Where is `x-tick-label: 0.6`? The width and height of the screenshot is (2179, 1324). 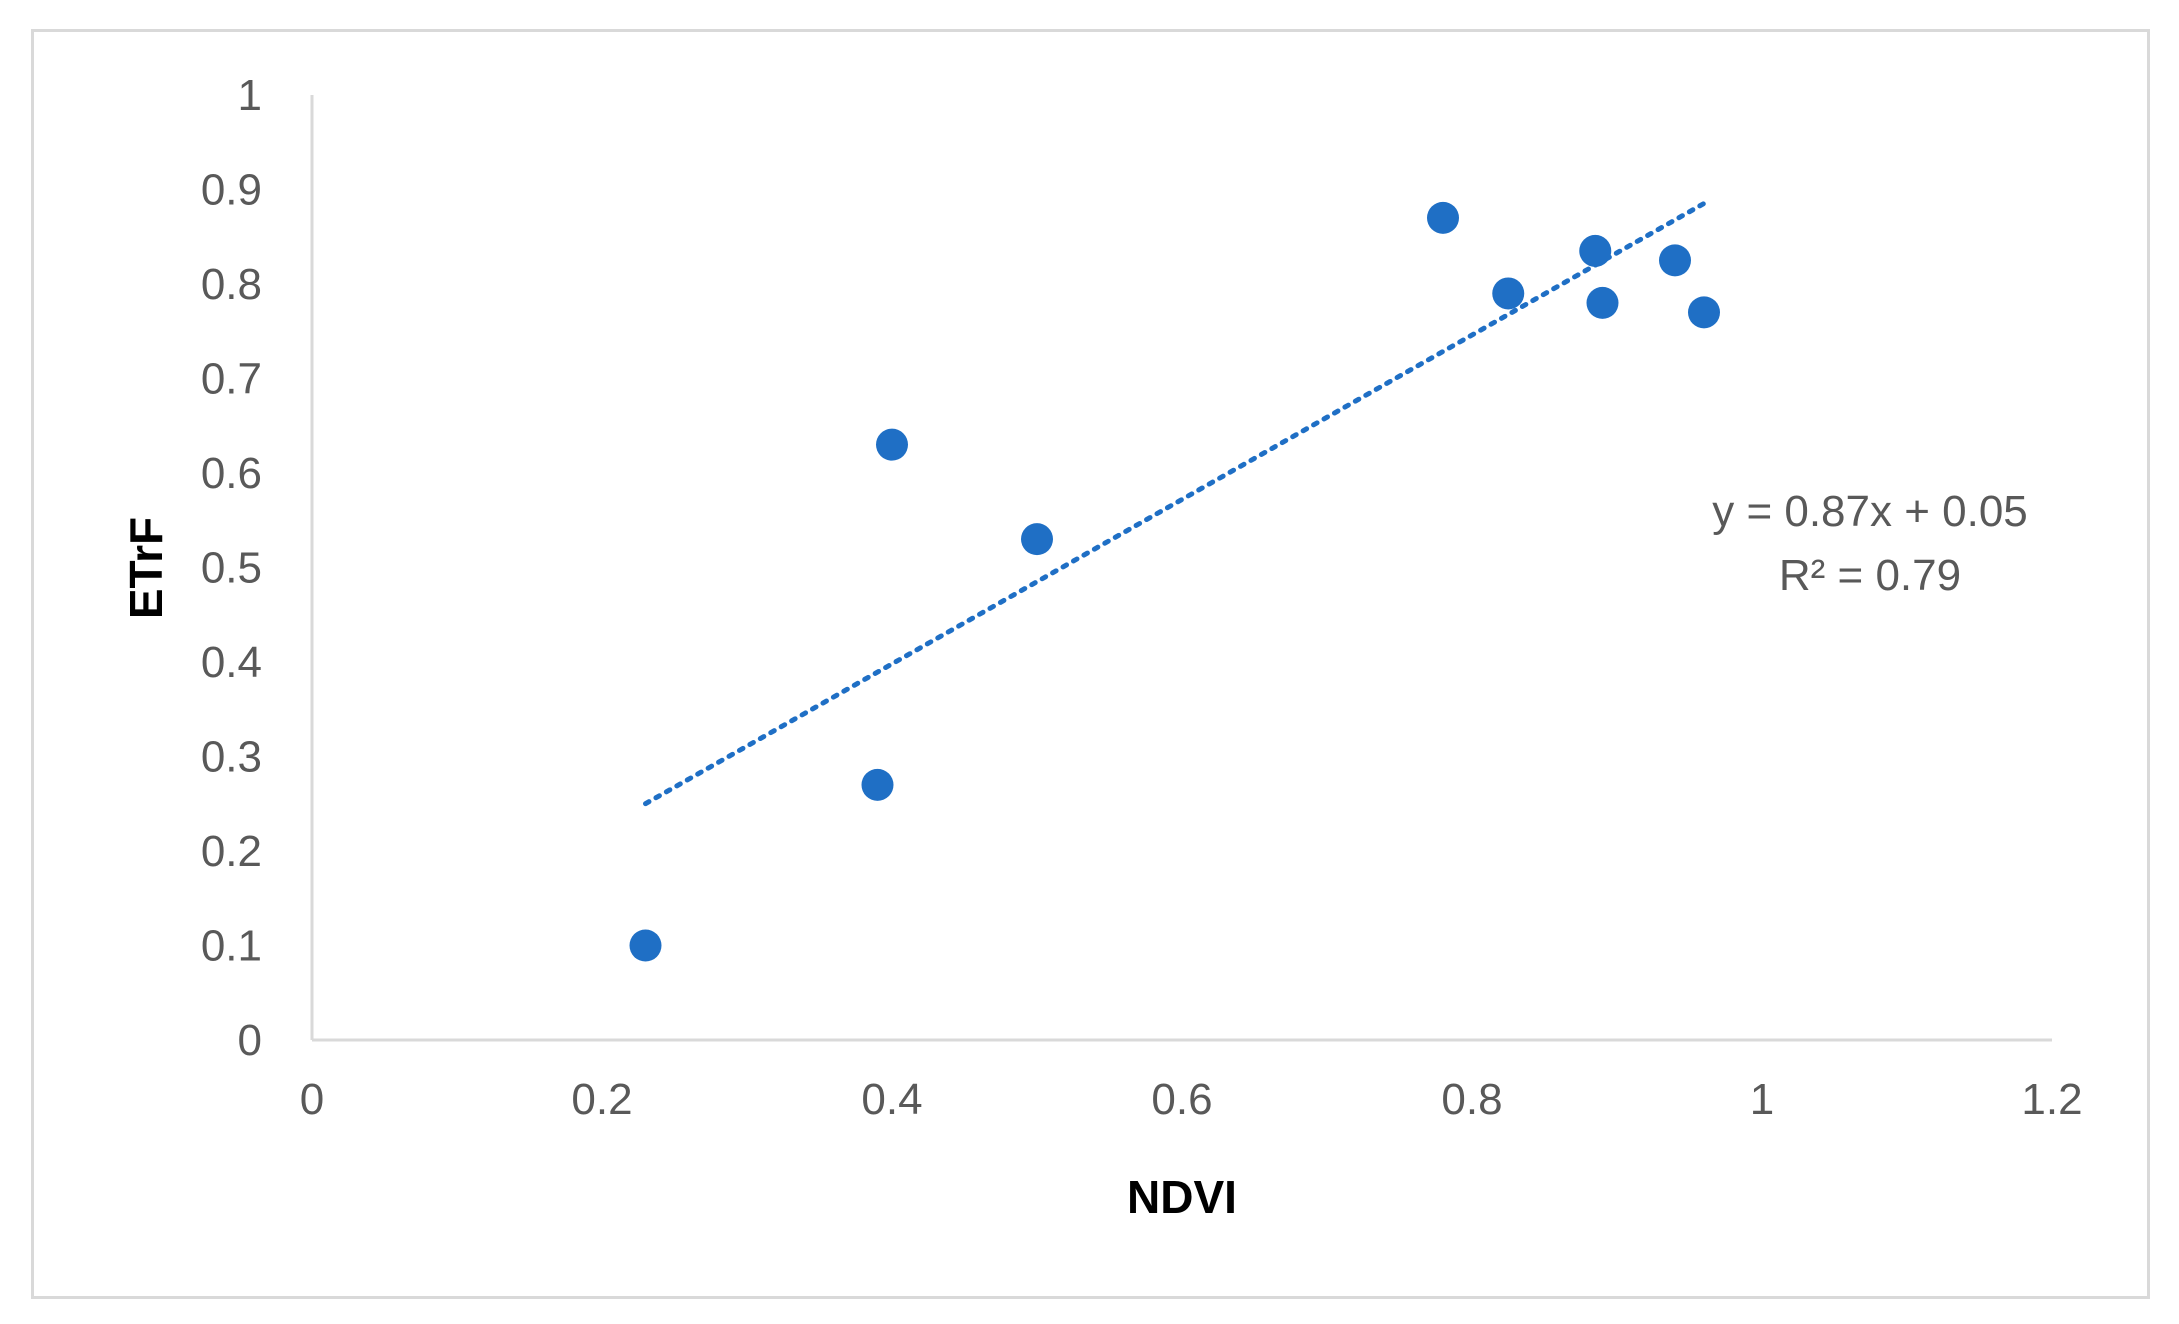 x-tick-label: 0.6 is located at coordinates (1181, 1099).